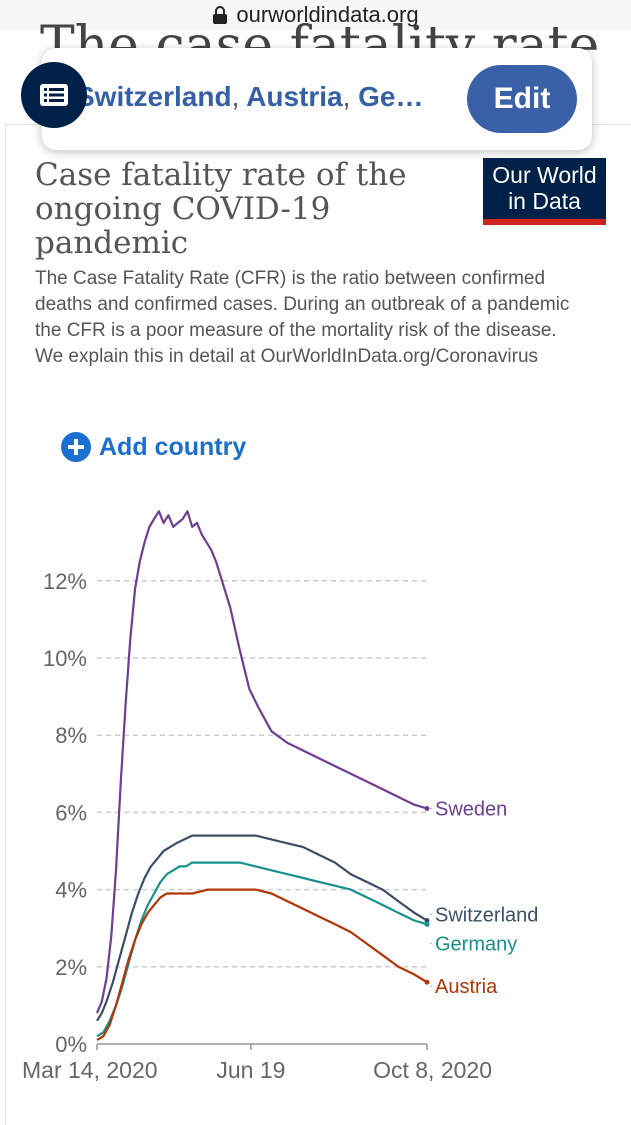  Describe the element at coordinates (71, 812) in the screenshot. I see `y-tick-label: 6%` at that location.